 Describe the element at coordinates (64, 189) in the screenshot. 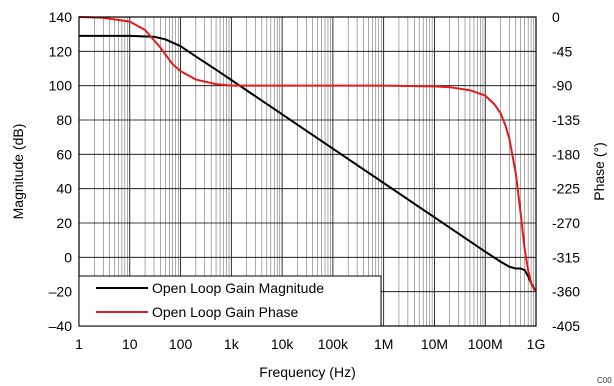

I see `y-tick-label: 40` at that location.